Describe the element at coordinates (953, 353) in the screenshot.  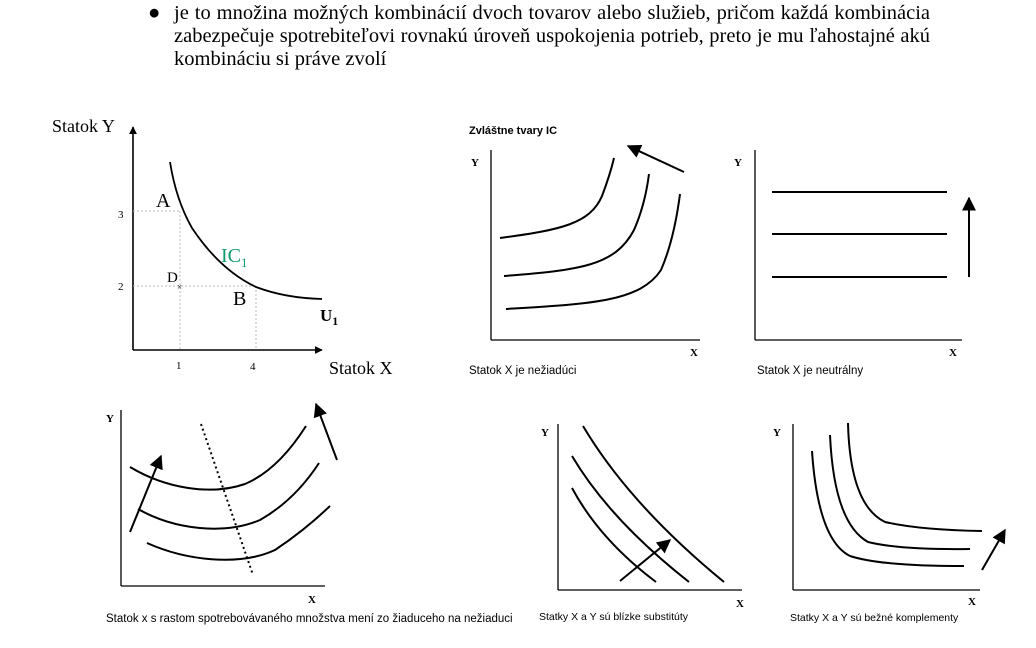
I see `panel2-x-label: X` at that location.